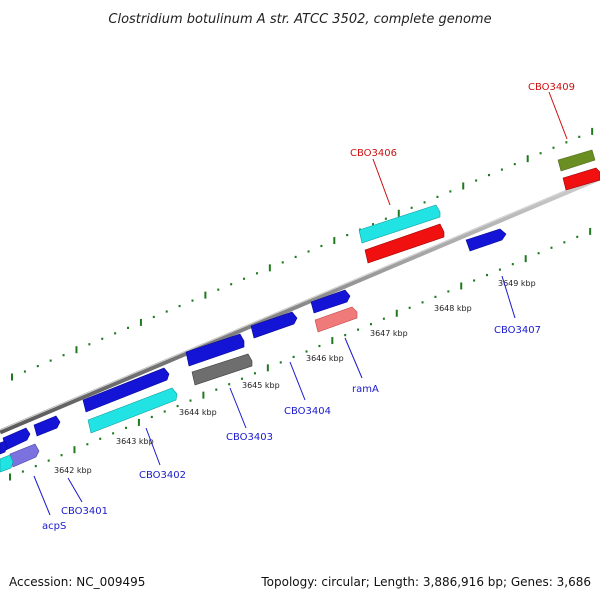 The image size is (600, 600). What do you see at coordinates (508, 297) in the screenshot?
I see `leader-cbo3407` at bounding box center [508, 297].